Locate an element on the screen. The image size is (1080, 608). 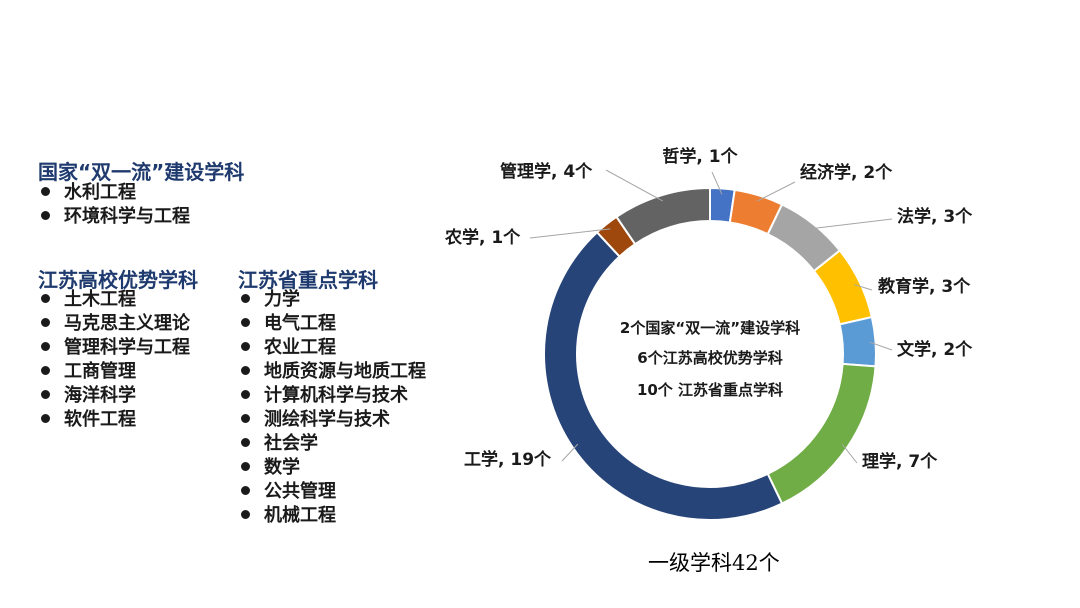
list-item: 工商管理 is located at coordinates (114, 372).